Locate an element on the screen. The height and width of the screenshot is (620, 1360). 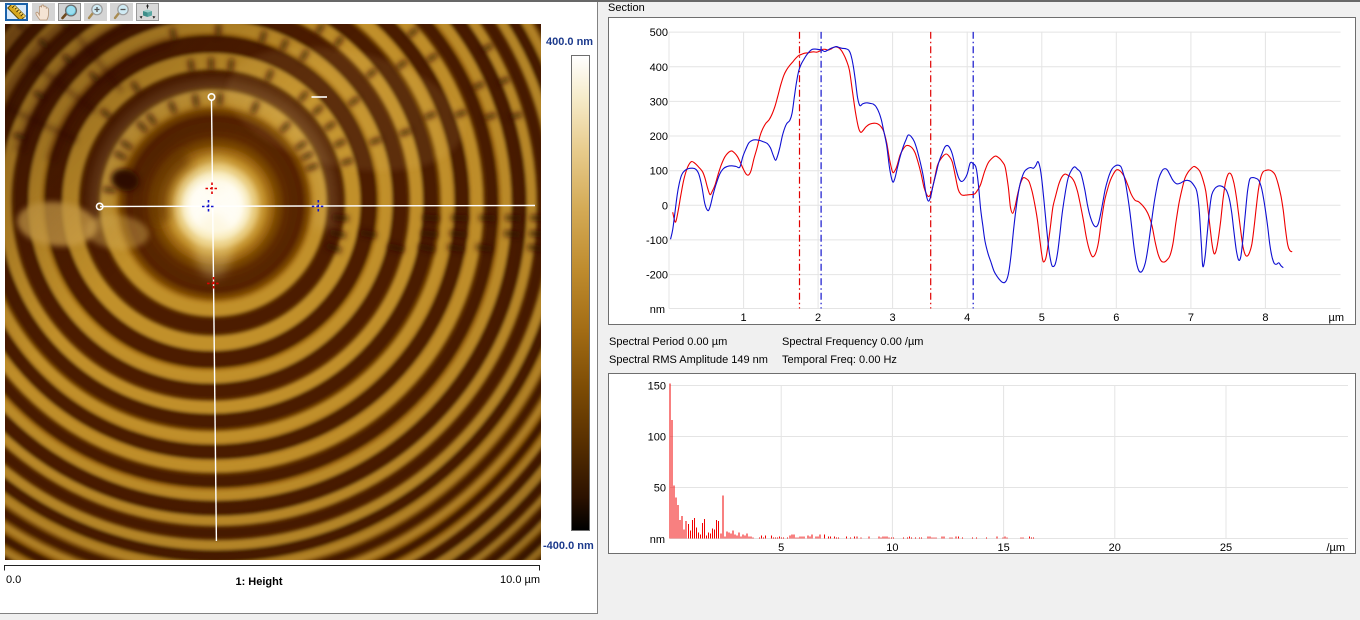
svg-text: 1: Height is located at coordinates (258, 582).